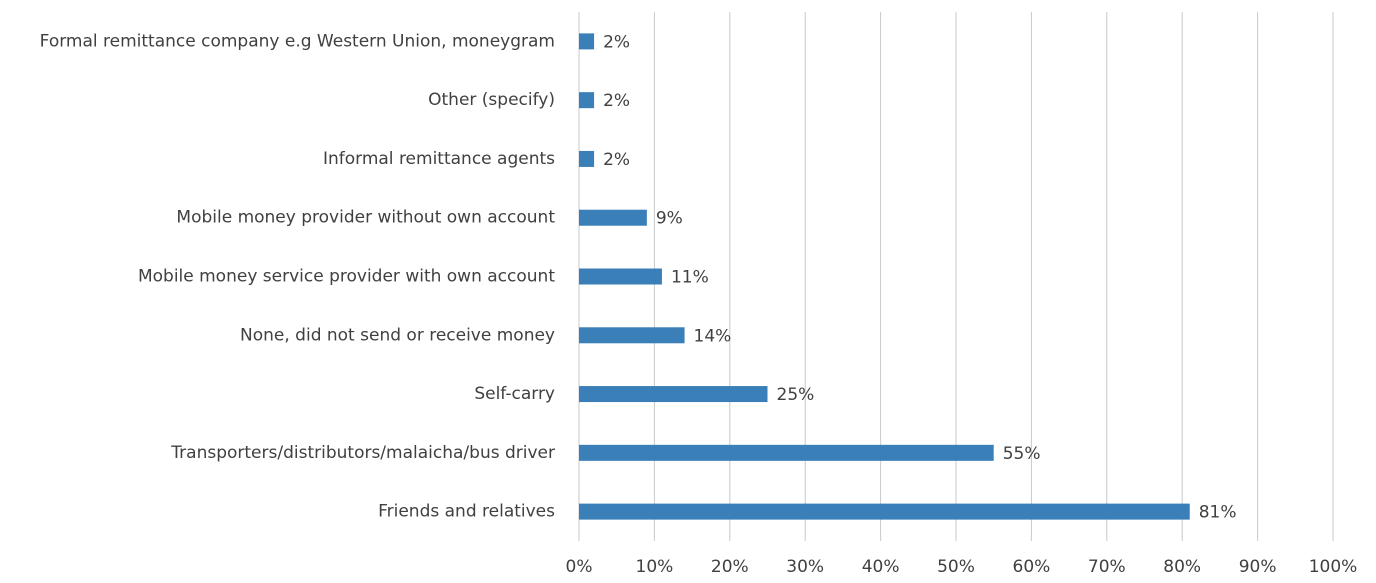 The width and height of the screenshot is (1376, 583). Describe the element at coordinates (579, 567) in the screenshot. I see `x-tick-label: 0%` at that location.